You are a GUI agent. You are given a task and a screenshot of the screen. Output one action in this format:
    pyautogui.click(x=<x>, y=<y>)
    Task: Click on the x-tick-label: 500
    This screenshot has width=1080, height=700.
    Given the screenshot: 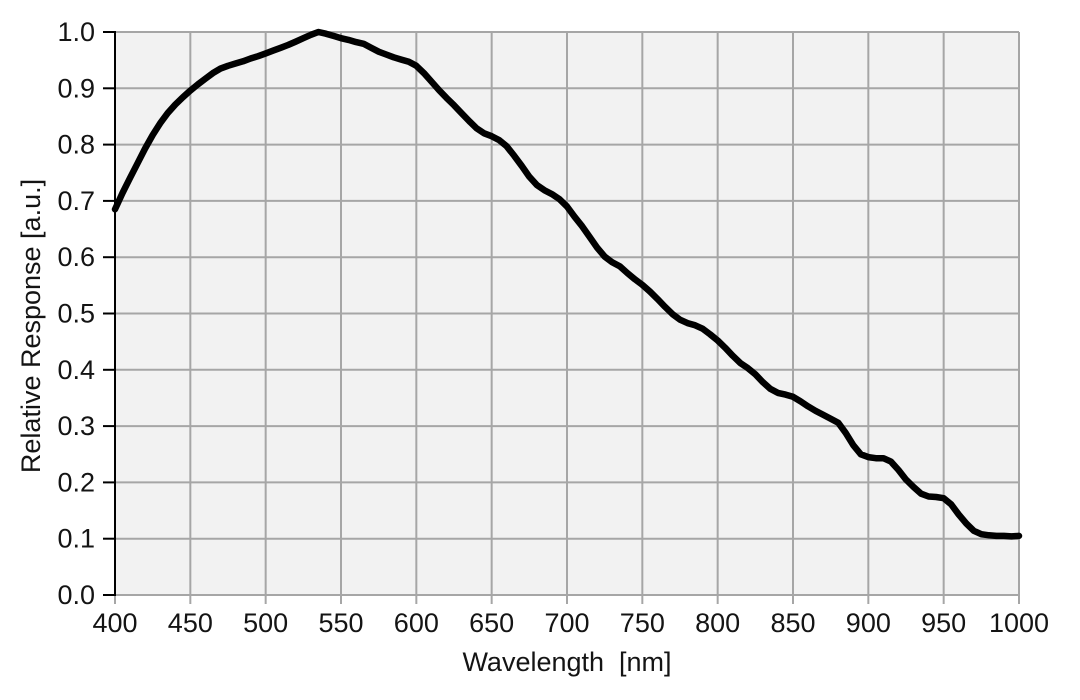 What is the action you would take?
    pyautogui.click(x=265, y=623)
    